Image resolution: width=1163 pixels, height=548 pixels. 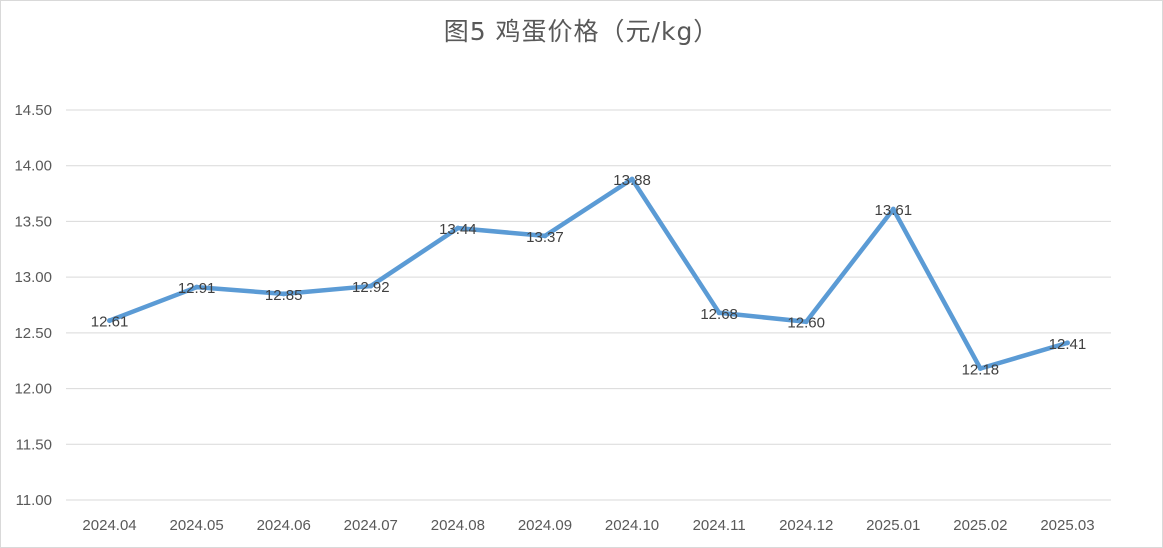 I want to click on data-label: 12.85, so click(x=284, y=295).